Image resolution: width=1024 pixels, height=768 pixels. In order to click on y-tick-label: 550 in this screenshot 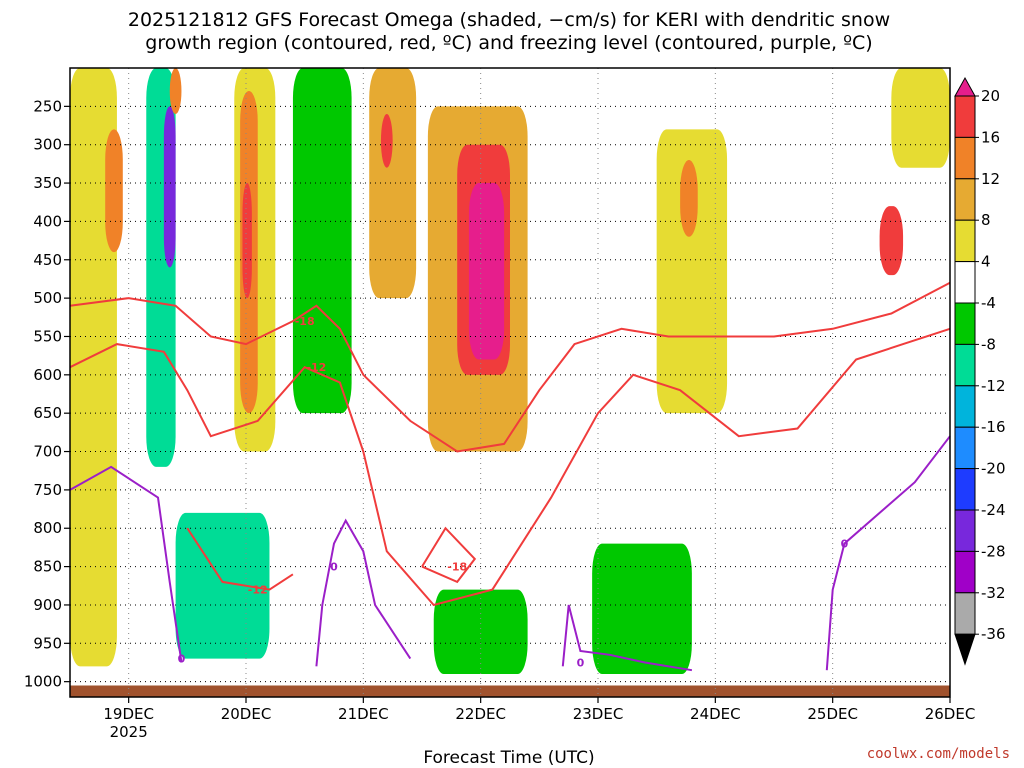, I will do `click(47, 336)`.